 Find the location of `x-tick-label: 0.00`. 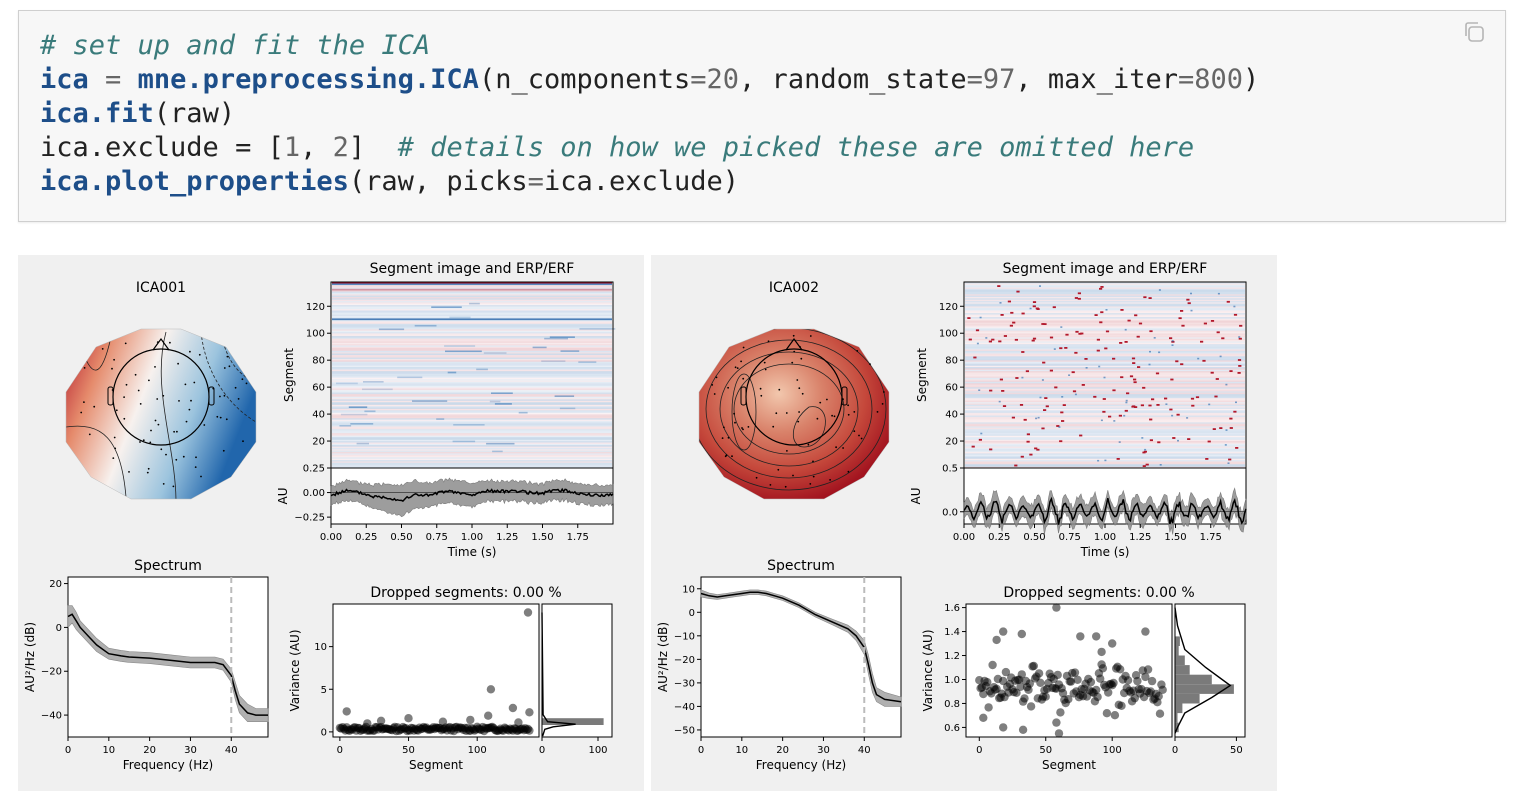

x-tick-label: 0.00 is located at coordinates (331, 537).